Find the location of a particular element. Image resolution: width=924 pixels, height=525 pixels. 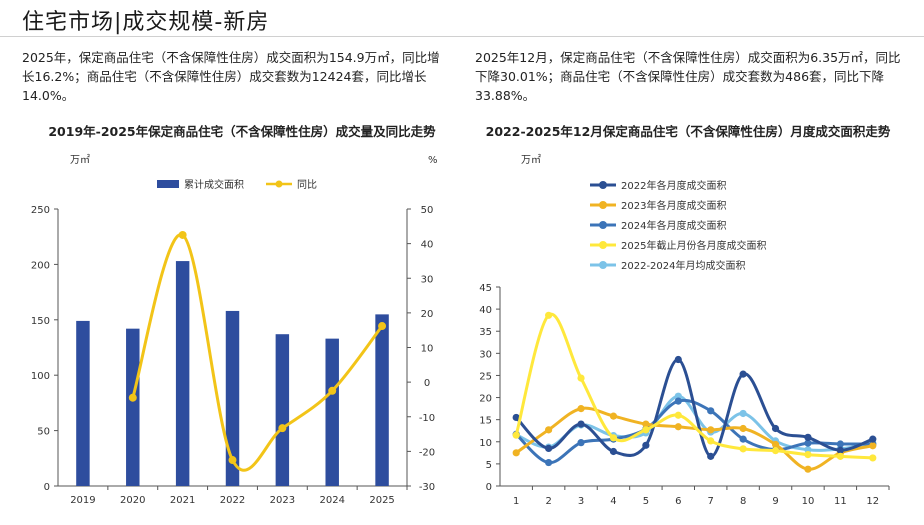

monthly-y-tick-label: 5 is located at coordinates (489, 465).